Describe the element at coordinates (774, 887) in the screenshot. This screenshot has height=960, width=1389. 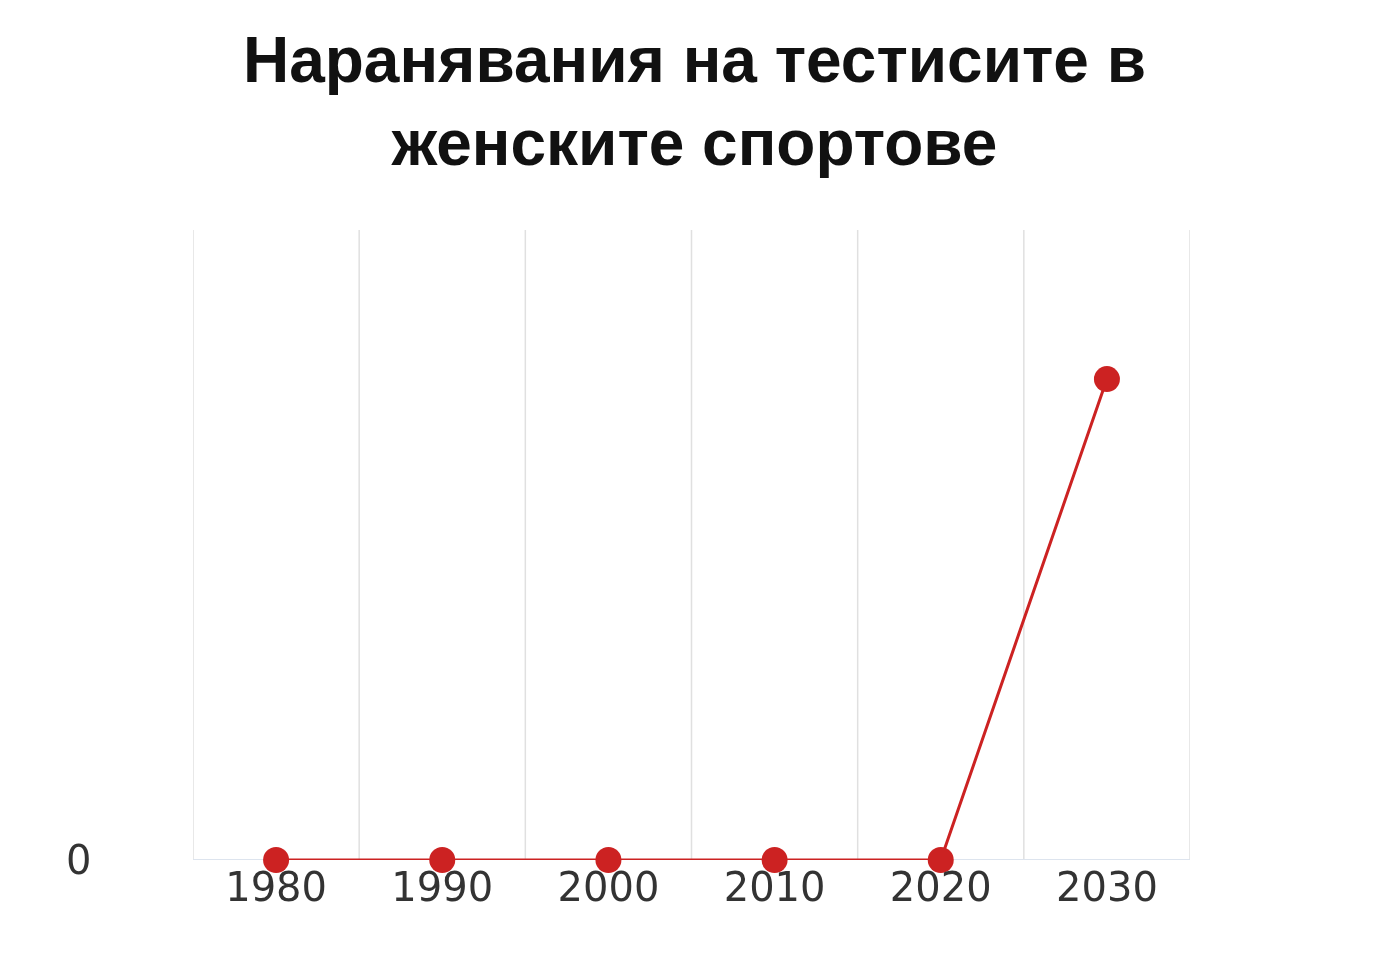
I see `x-tick-label: 2010` at that location.